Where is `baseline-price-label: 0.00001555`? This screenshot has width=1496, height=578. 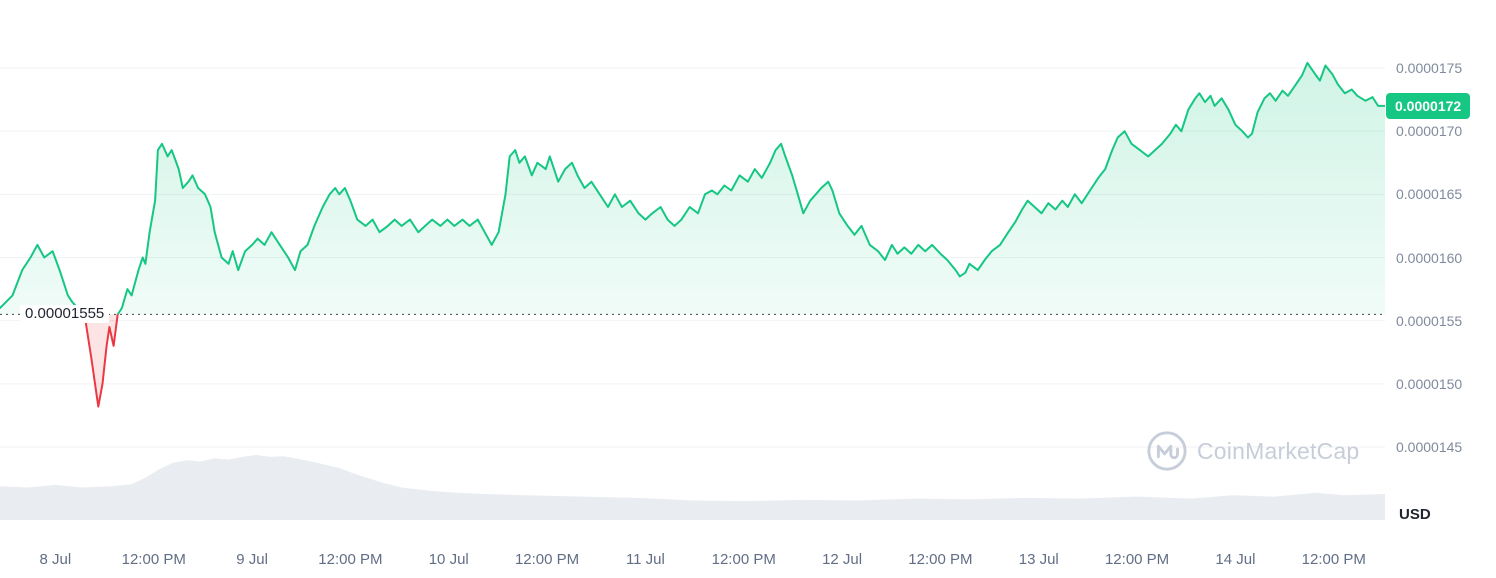 baseline-price-label: 0.00001555 is located at coordinates (65, 314).